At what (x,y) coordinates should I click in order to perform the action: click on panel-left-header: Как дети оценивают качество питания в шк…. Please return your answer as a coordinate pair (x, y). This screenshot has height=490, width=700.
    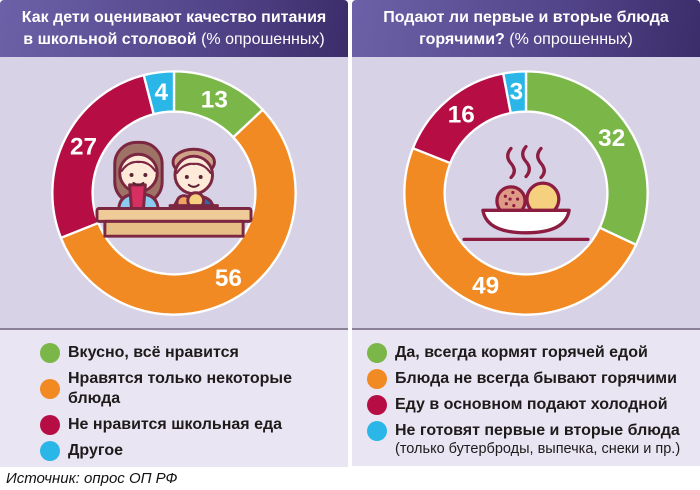
    Looking at the image, I should click on (174, 28).